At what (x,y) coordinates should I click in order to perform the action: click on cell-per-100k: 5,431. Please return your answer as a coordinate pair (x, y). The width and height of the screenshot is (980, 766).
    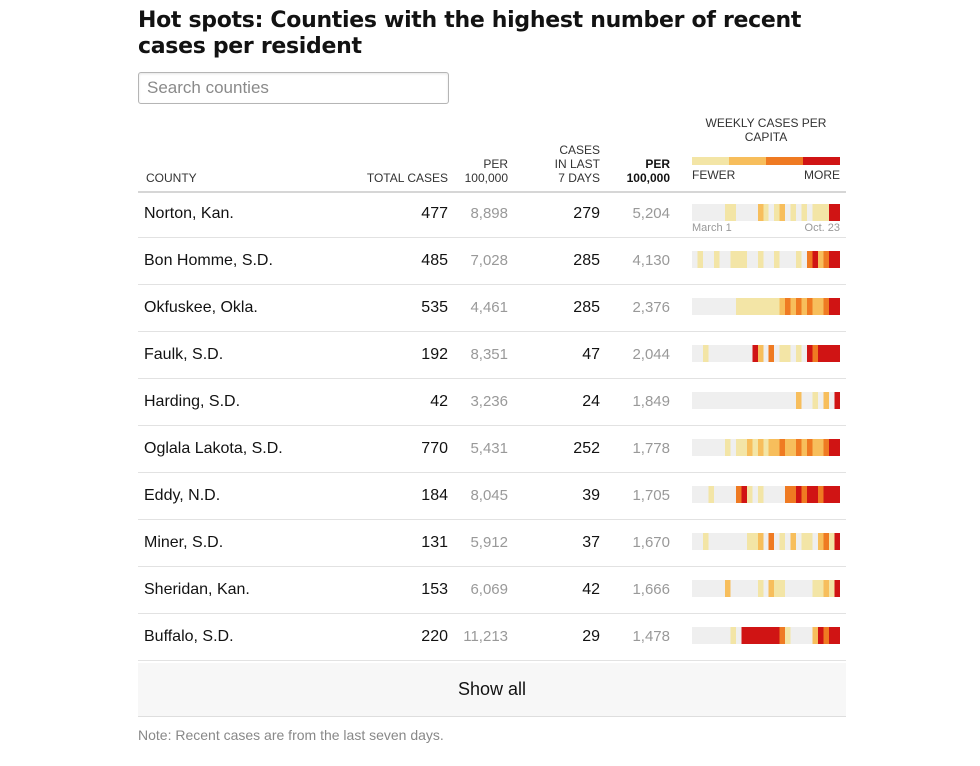
    Looking at the image, I should click on (489, 448).